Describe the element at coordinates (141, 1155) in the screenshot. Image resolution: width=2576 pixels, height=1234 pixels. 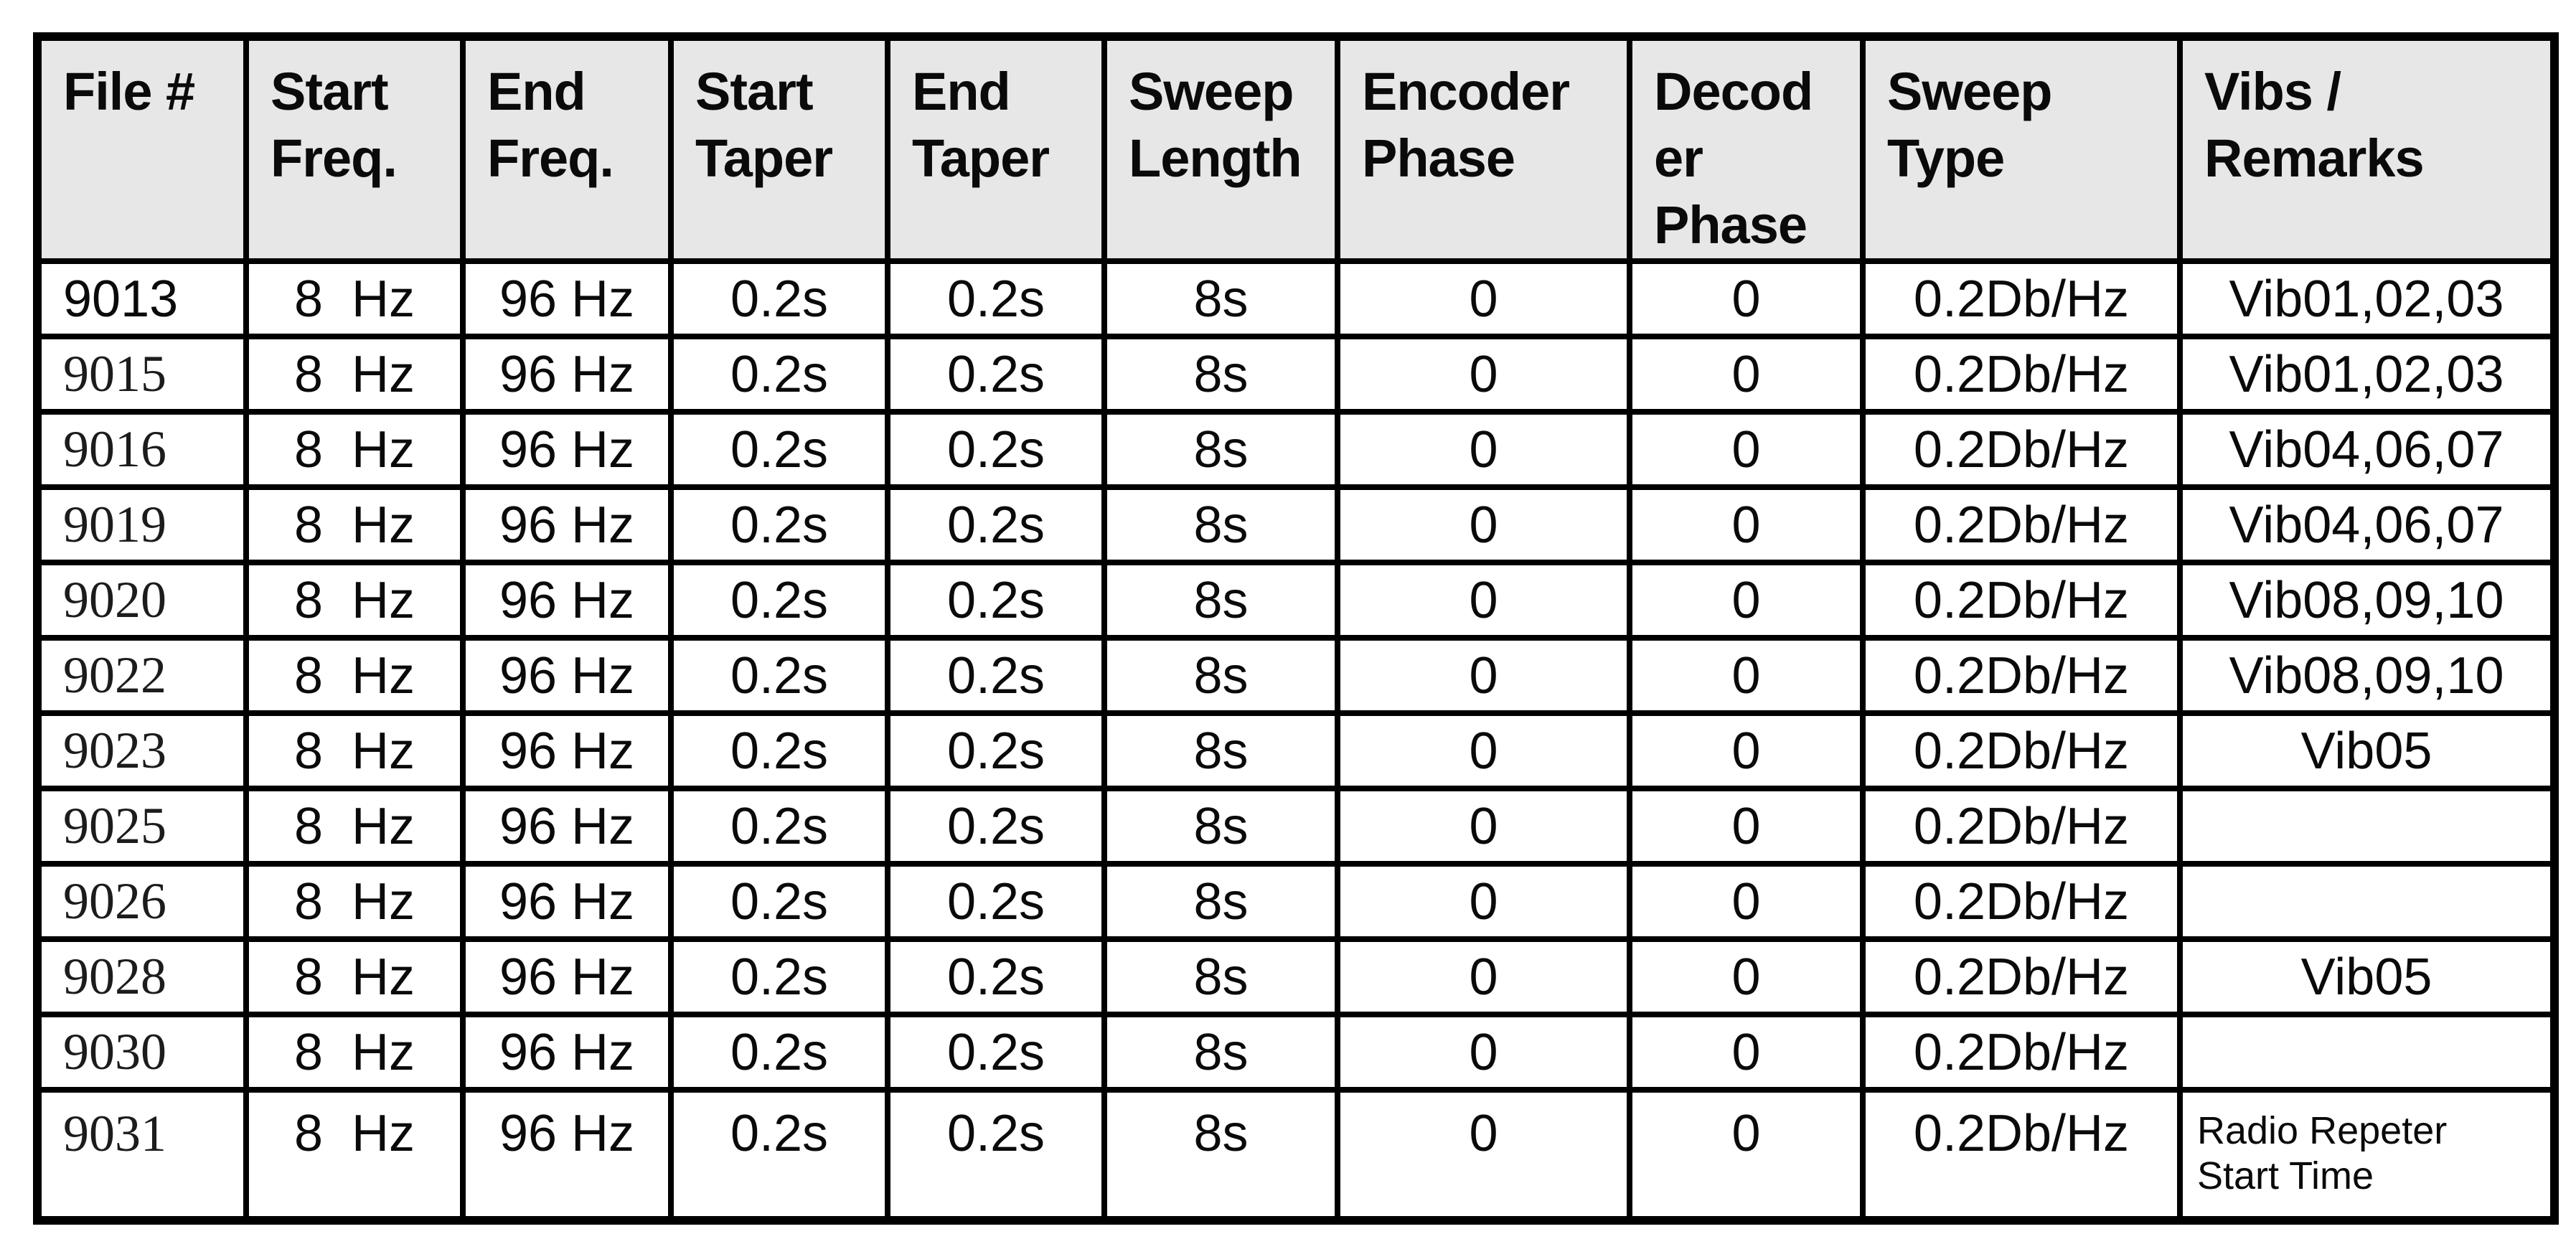
I see `cell-file: 9031` at that location.